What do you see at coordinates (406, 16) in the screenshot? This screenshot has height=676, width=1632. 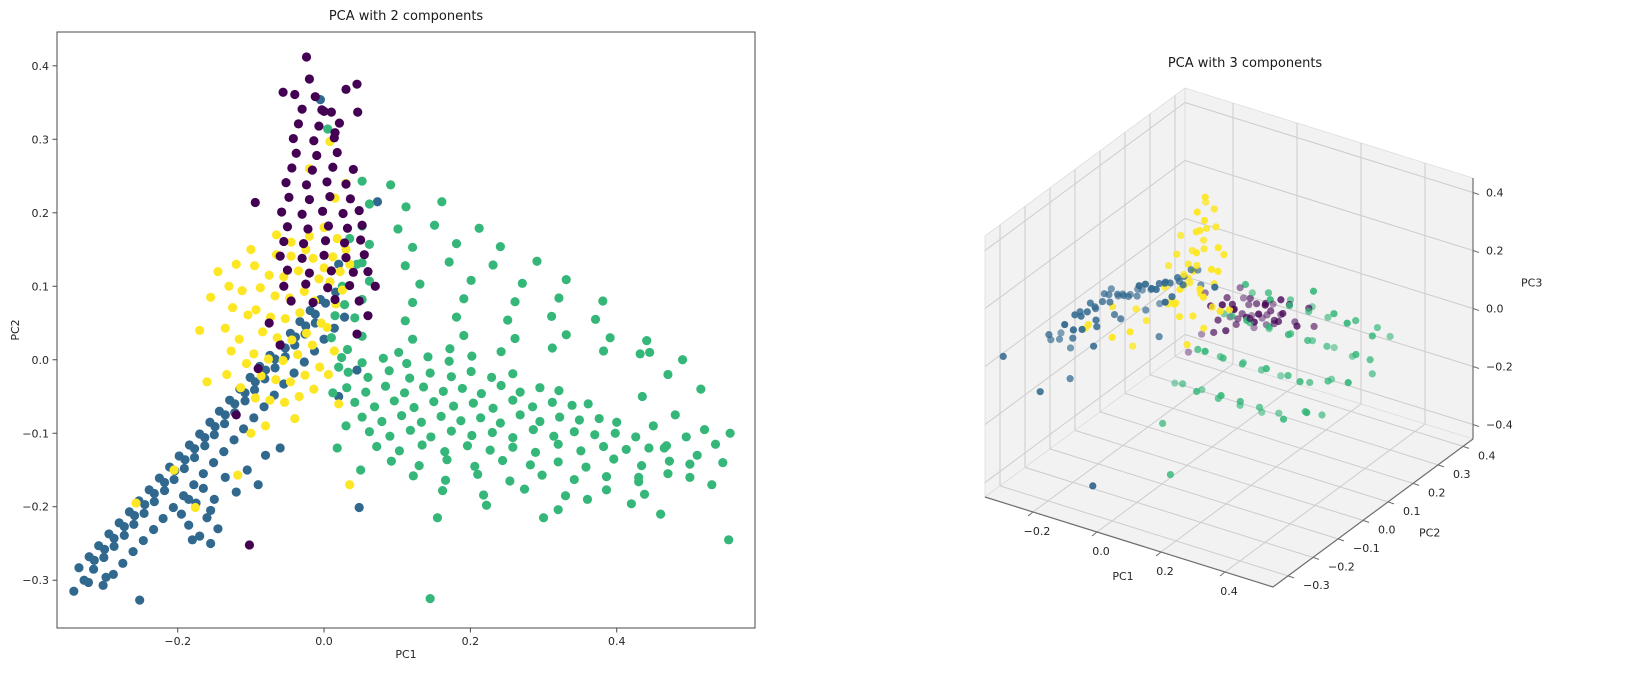 I see `pca-2d-title: PCA with 2 components` at bounding box center [406, 16].